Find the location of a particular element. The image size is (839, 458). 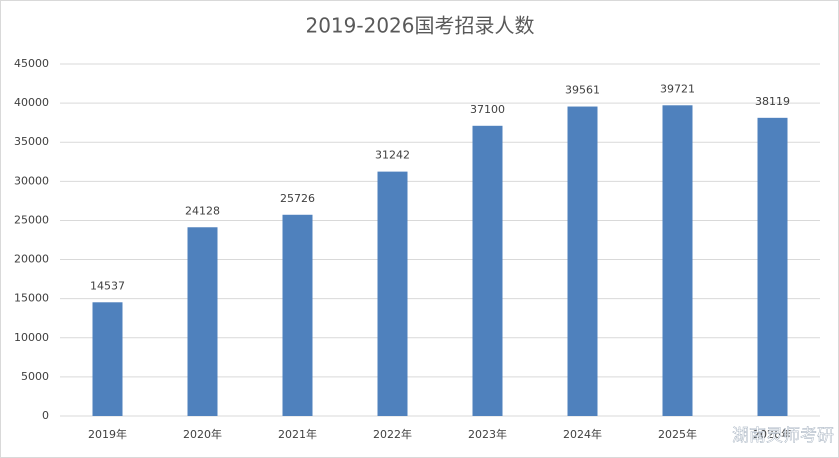

y-tick-label: 25000 is located at coordinates (31, 219).